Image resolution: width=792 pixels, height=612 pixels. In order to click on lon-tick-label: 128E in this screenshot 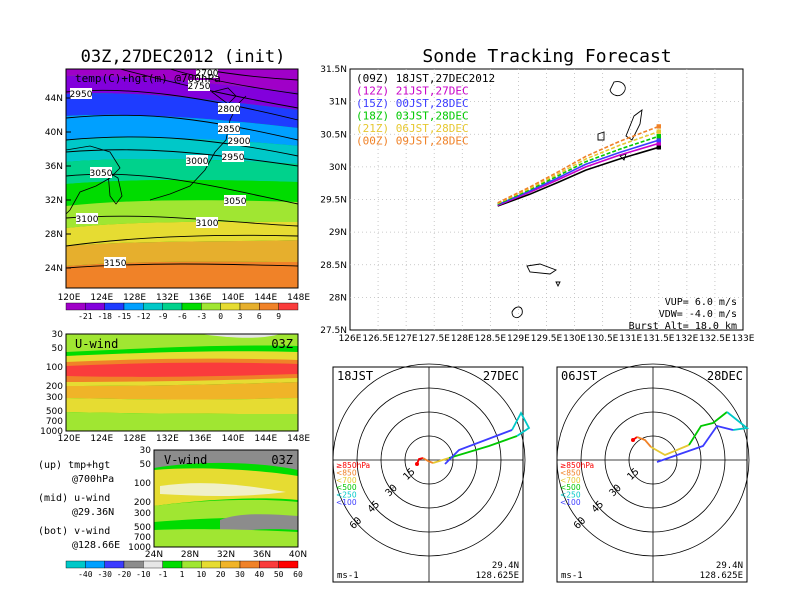, I will do `click(134, 298)`.